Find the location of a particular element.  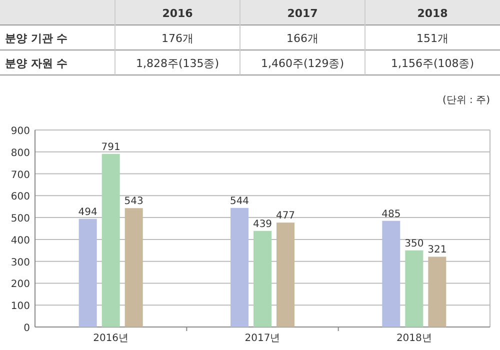

x-tick-label: 2016년 is located at coordinates (111, 338).